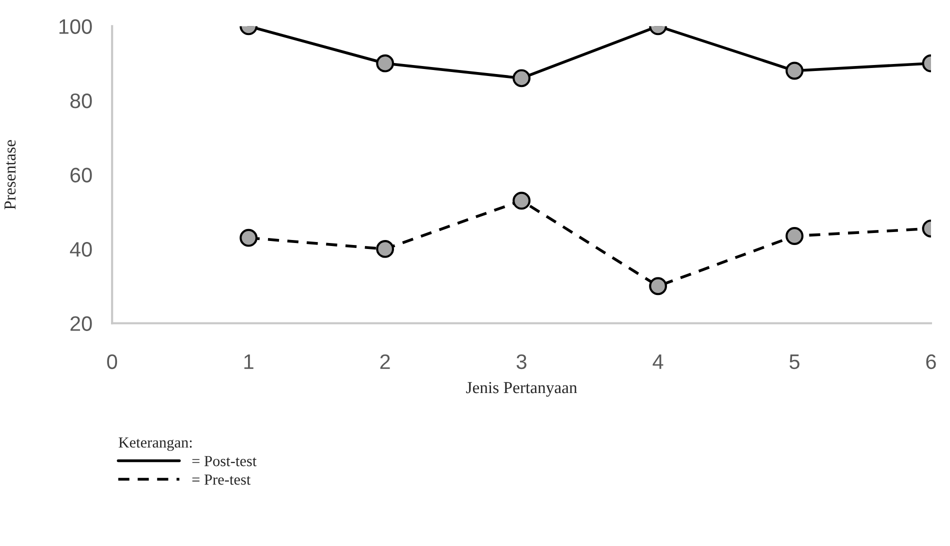  I want to click on y-axis-title: Presentase, so click(10, 175).